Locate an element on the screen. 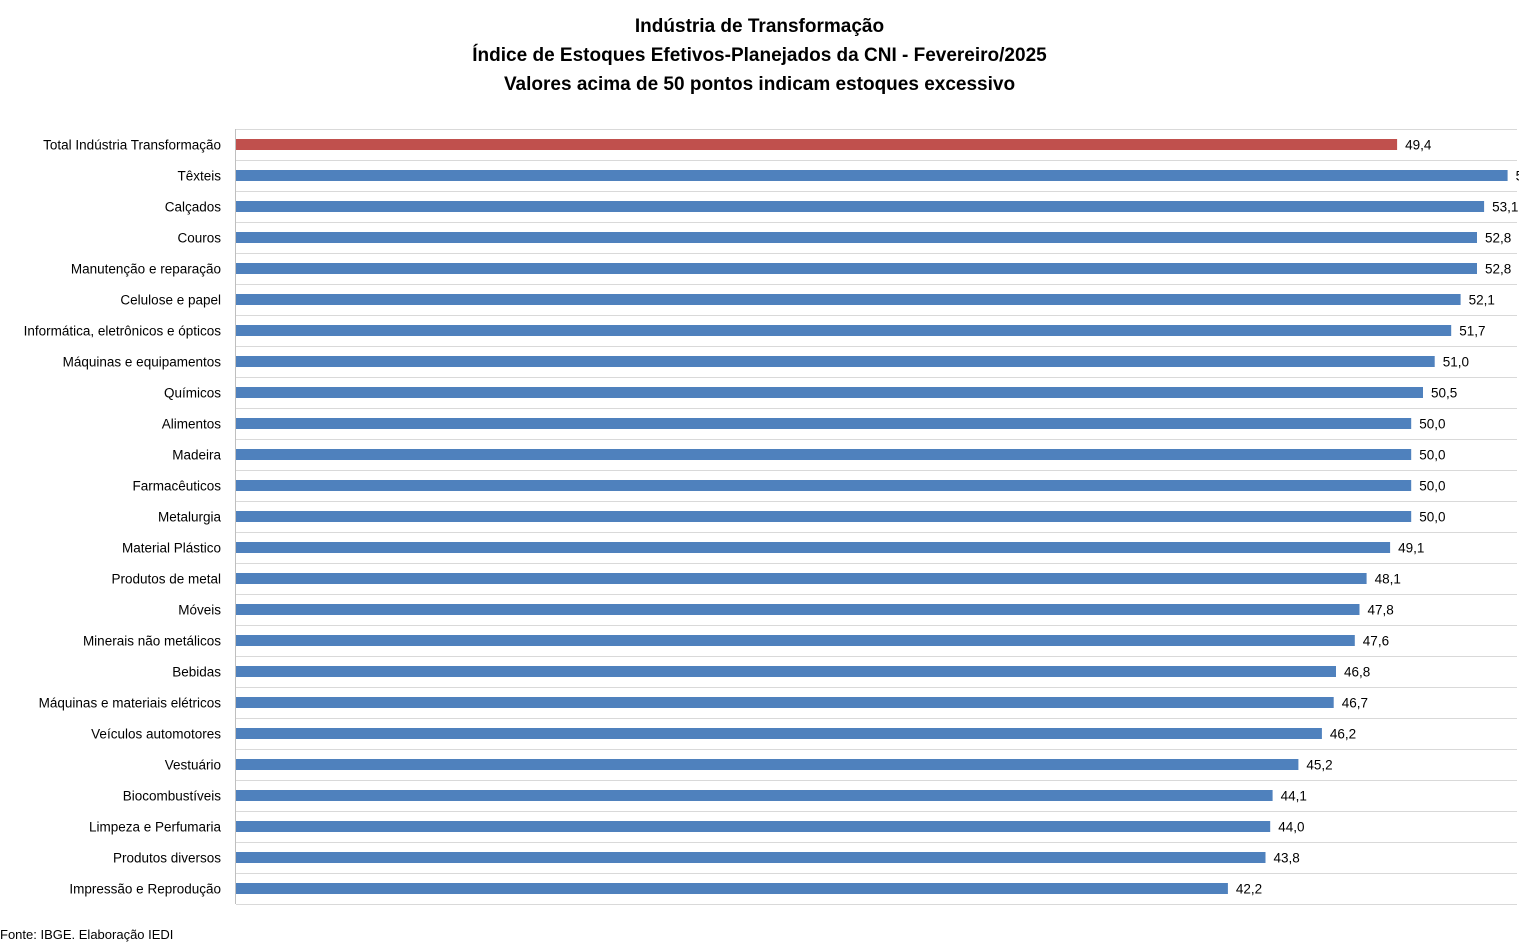 The image size is (1519, 948). category-label: Máquinas e equipamentos is located at coordinates (142, 362).